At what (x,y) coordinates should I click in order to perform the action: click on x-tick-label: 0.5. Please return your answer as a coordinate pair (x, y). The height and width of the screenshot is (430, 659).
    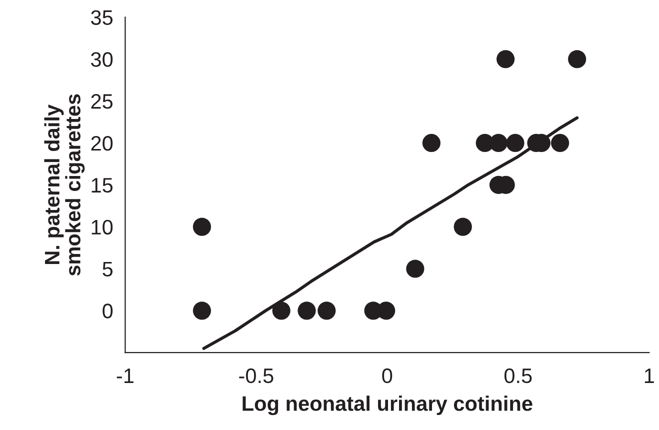
    Looking at the image, I should click on (518, 376).